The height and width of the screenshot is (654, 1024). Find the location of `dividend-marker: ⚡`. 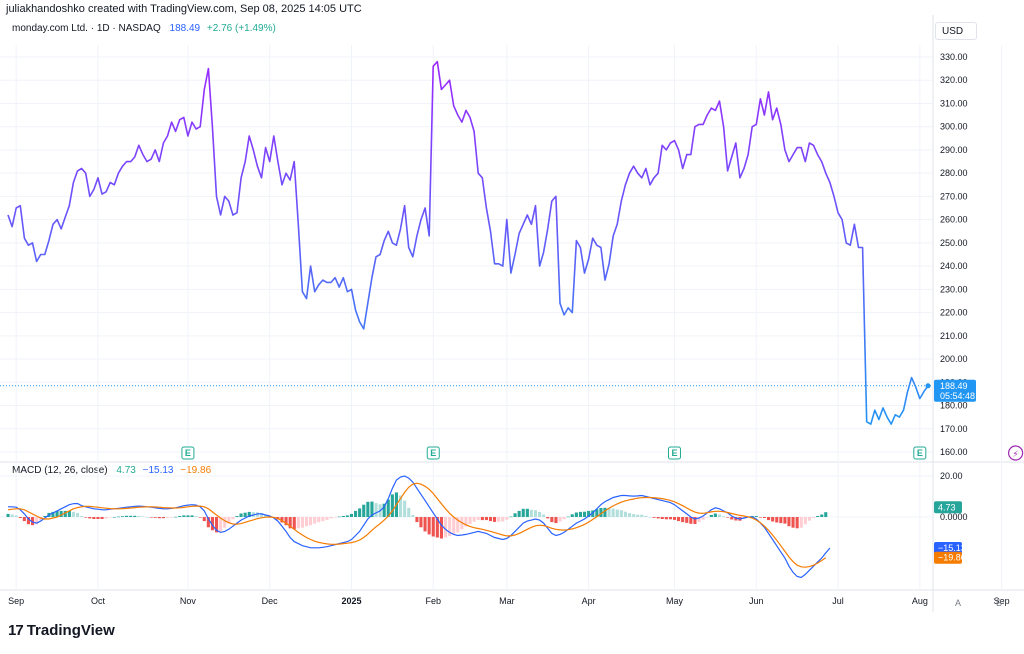

dividend-marker: ⚡ is located at coordinates (1015, 453).